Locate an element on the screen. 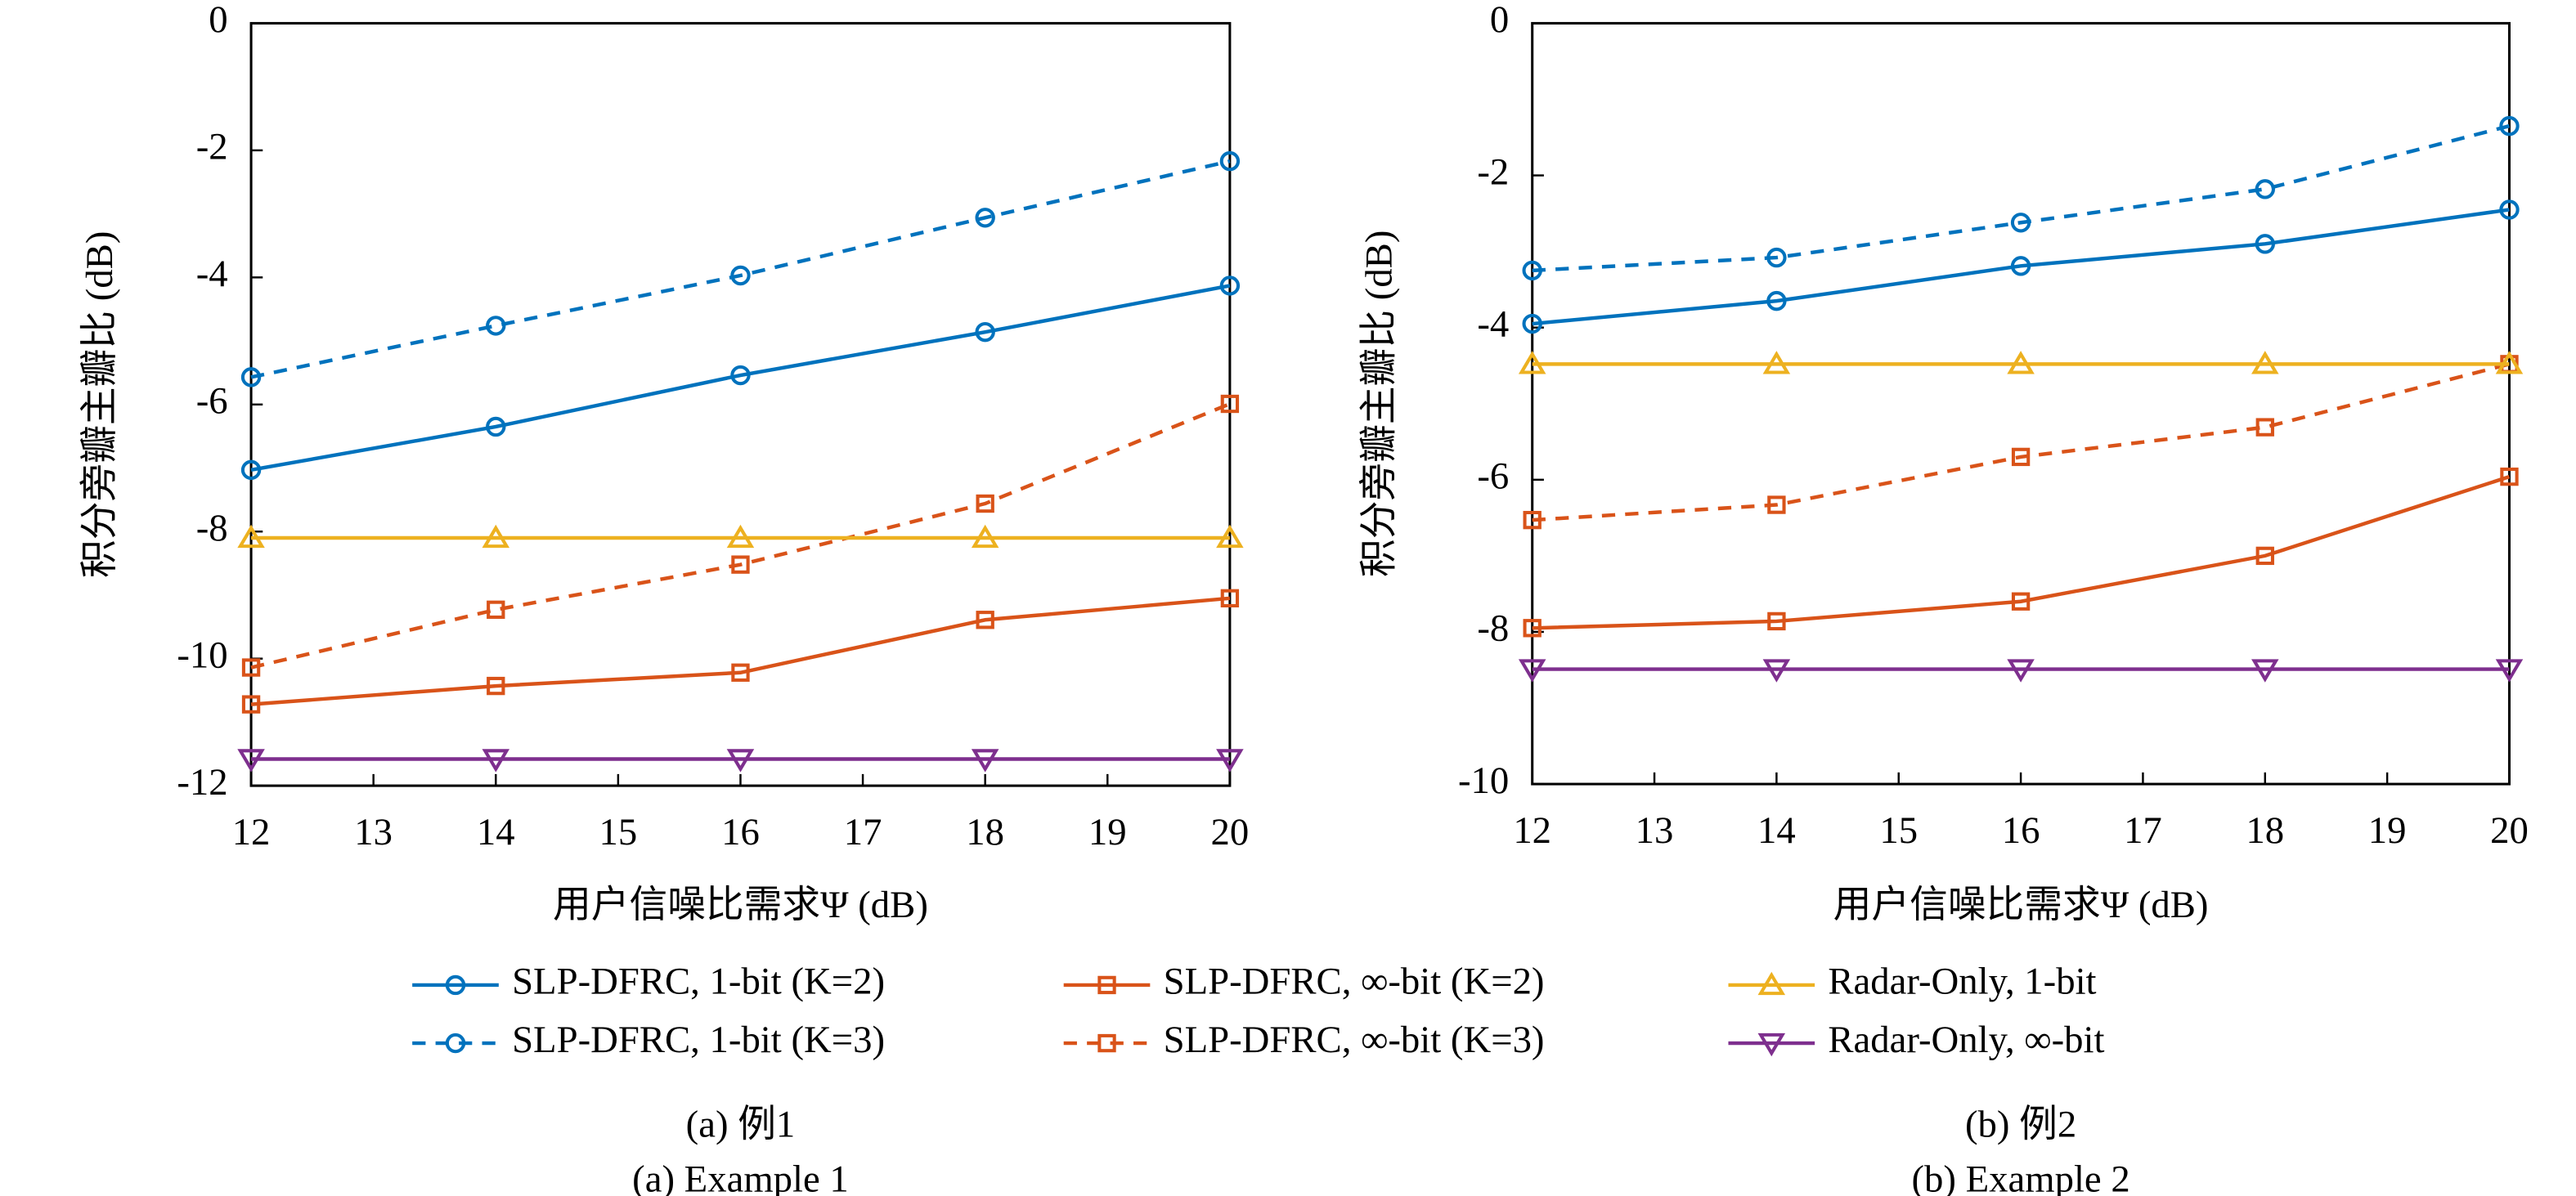 This screenshot has width=2576, height=1196. legend-label: Radar-Only, ∞-bit is located at coordinates (1966, 1040).